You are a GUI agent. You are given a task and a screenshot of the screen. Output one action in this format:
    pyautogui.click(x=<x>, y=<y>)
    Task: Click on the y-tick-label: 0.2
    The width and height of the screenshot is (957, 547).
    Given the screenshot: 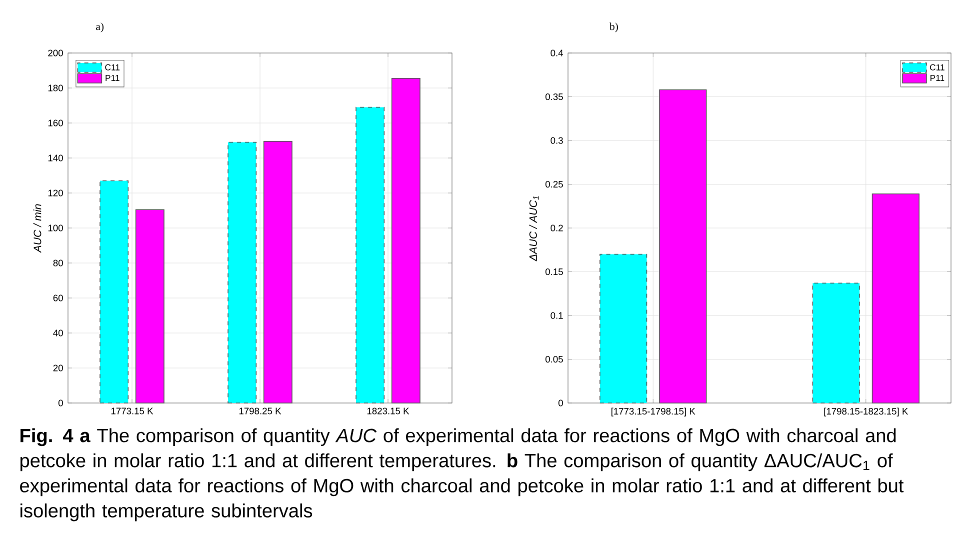 What is the action you would take?
    pyautogui.click(x=556, y=228)
    